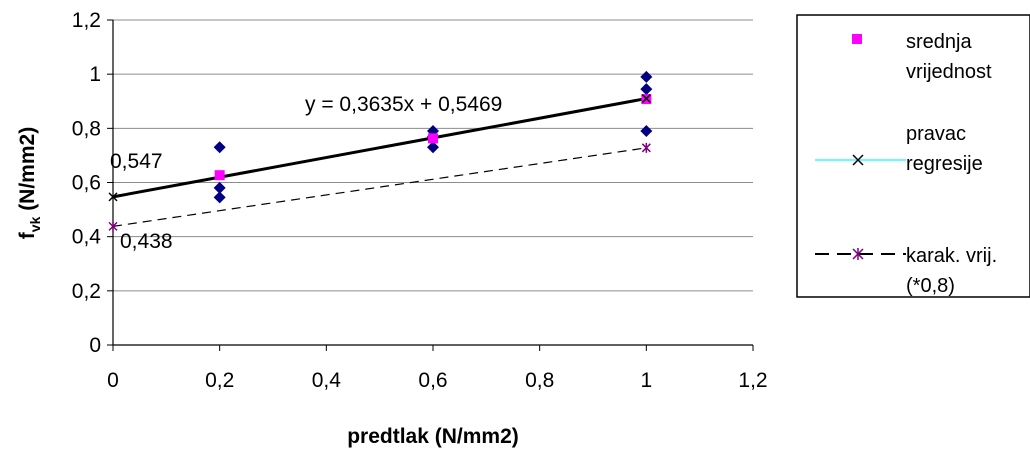 Image resolution: width=1030 pixels, height=452 pixels. What do you see at coordinates (95, 74) in the screenshot?
I see `y-tick-label: 1` at bounding box center [95, 74].